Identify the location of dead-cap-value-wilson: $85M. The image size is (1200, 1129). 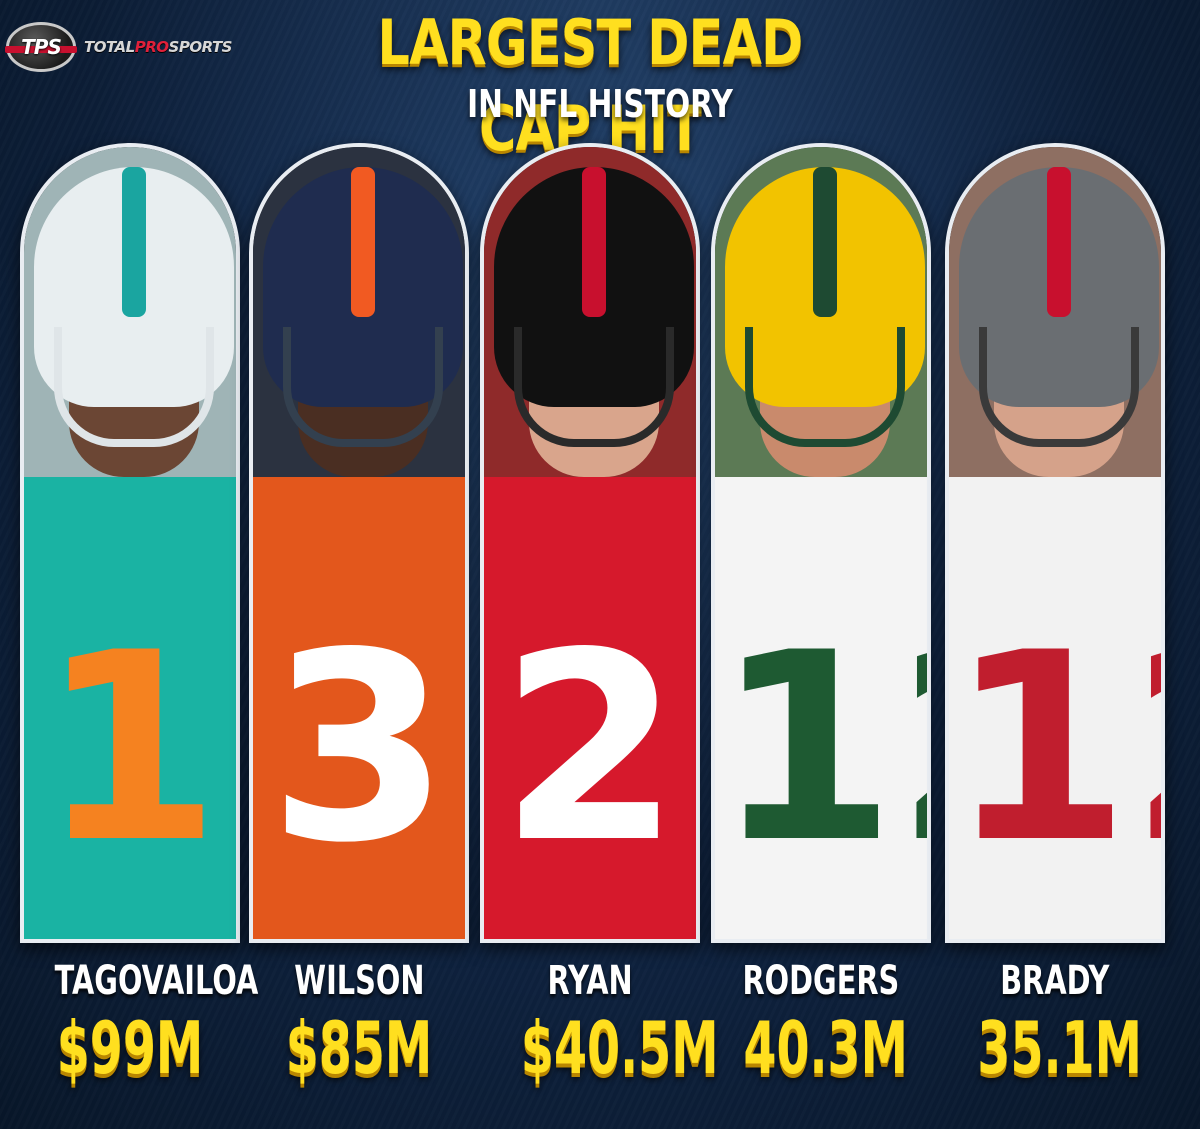
(359, 1048).